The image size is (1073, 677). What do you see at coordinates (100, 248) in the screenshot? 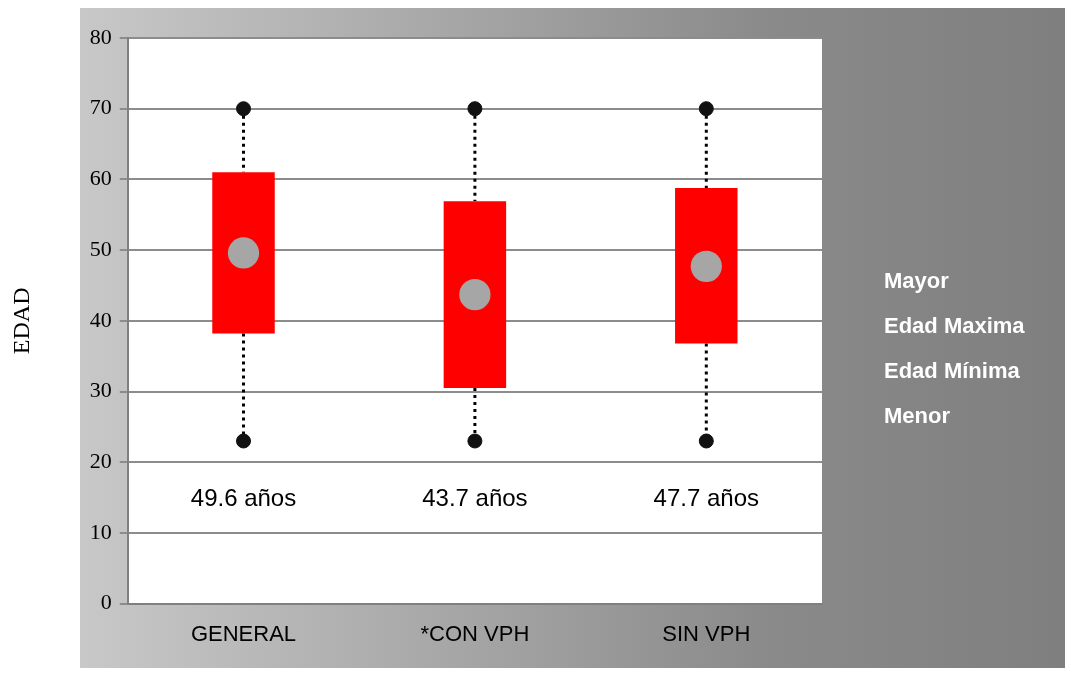
I see `y-tick-label: 50` at bounding box center [100, 248].